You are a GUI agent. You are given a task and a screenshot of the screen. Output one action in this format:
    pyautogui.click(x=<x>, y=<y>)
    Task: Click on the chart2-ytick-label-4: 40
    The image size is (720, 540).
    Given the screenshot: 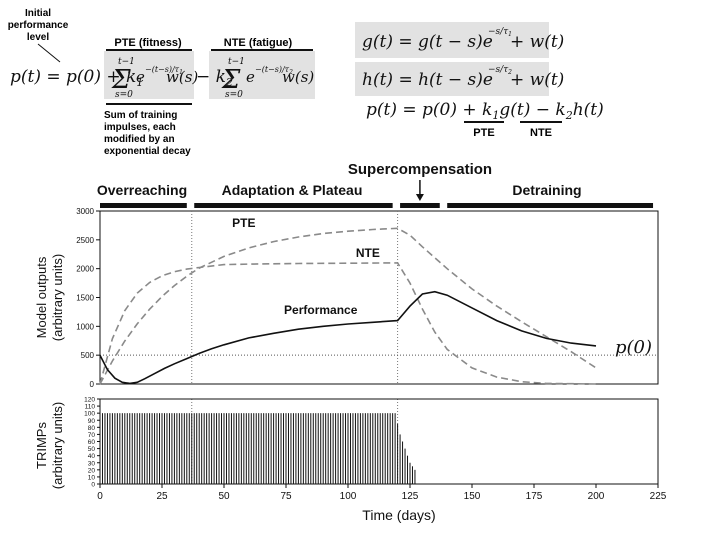 What is the action you would take?
    pyautogui.click(x=92, y=456)
    